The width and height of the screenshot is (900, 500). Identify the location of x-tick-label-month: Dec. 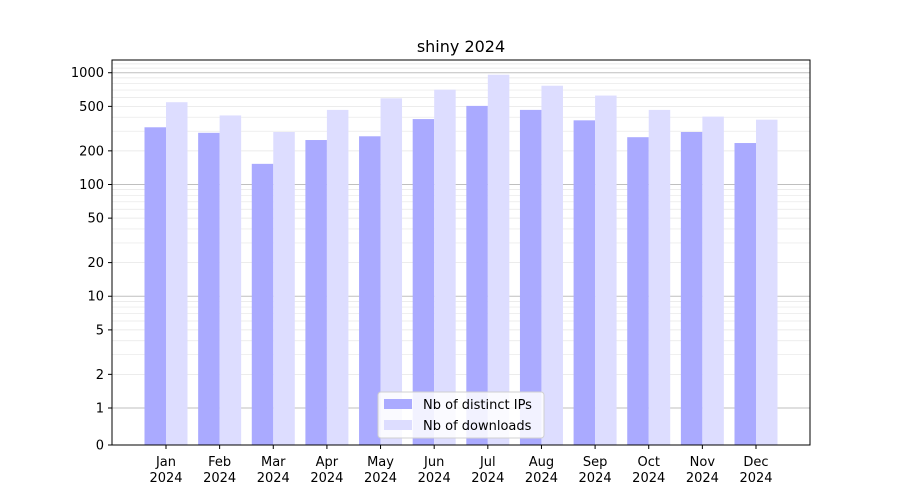
(755, 462).